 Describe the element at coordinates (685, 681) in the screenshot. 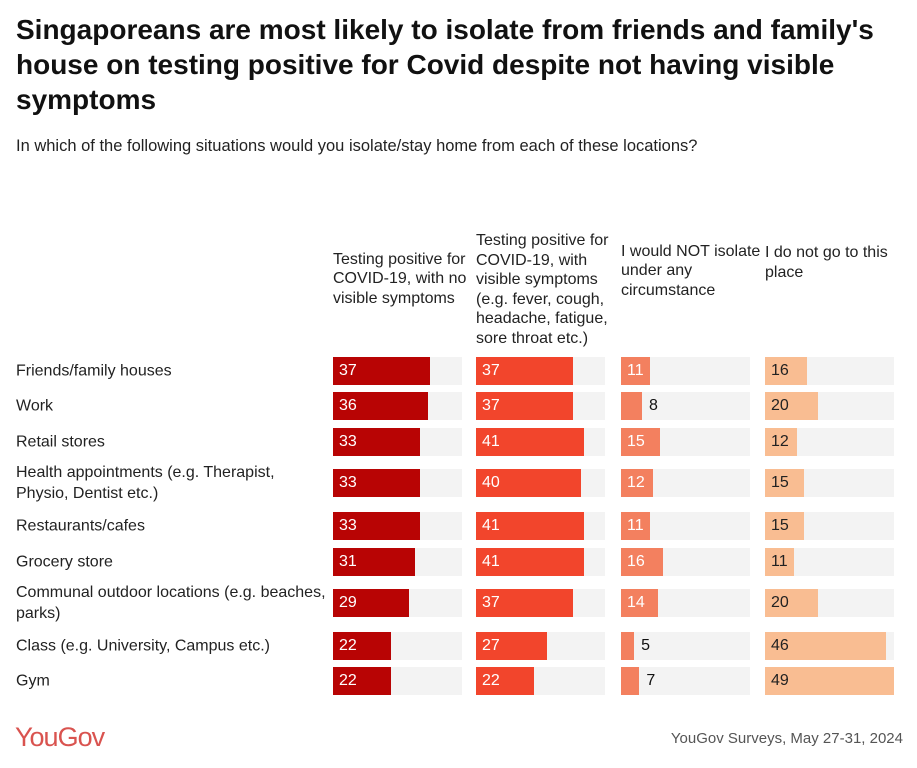

I see `bar-track: 7` at that location.